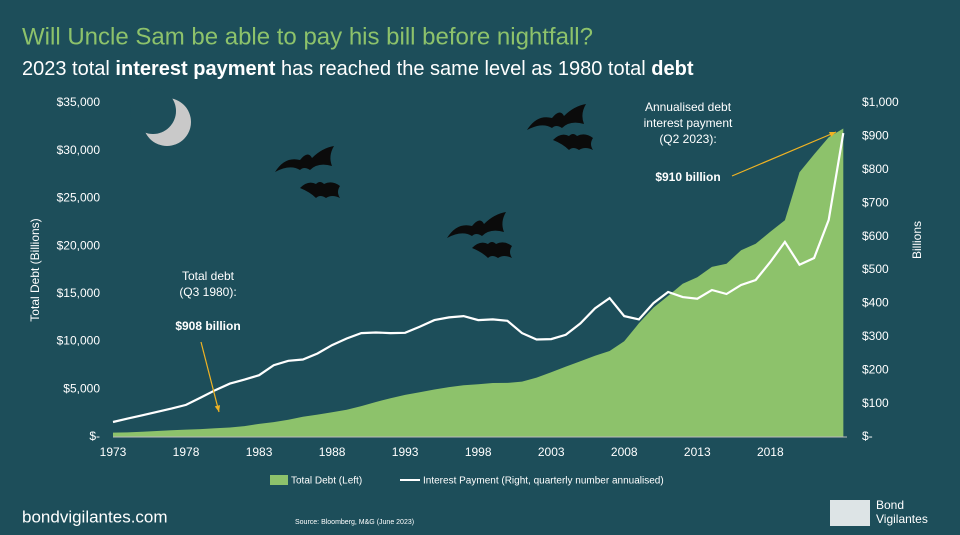 The width and height of the screenshot is (960, 535). I want to click on subtitle-part: debt, so click(672, 69).